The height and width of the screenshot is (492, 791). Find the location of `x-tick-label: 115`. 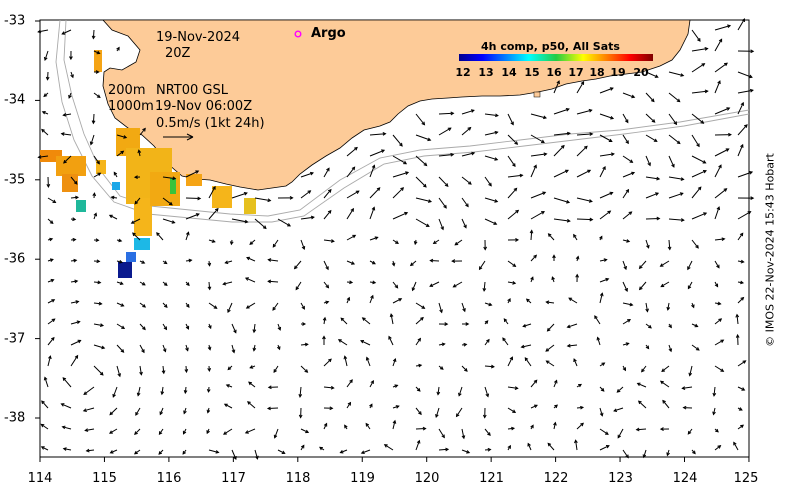

x-tick-label: 115 is located at coordinates (104, 478).